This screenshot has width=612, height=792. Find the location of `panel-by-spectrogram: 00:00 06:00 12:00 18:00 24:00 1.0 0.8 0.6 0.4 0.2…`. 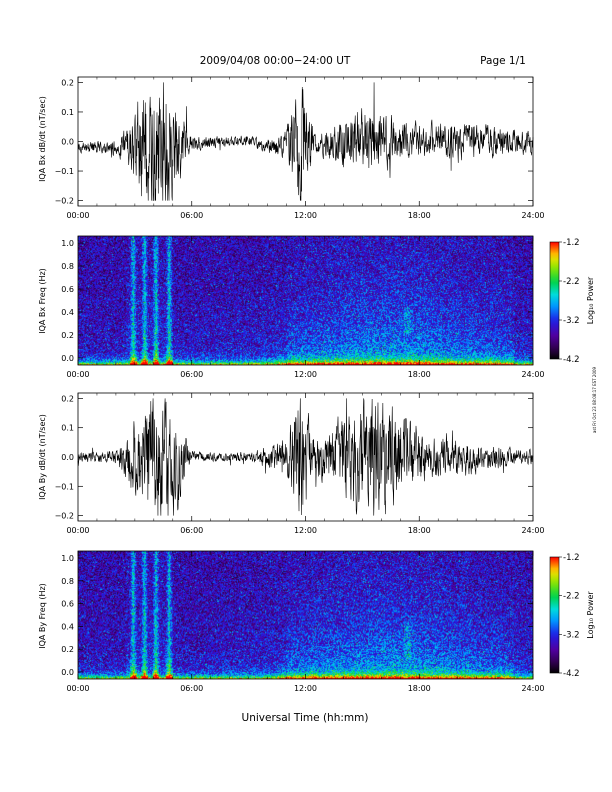

panel-by-spectrogram: 00:00 06:00 12:00 18:00 24:00 1.0 0.8 0.6 0.4 0.2… is located at coordinates (291, 621).